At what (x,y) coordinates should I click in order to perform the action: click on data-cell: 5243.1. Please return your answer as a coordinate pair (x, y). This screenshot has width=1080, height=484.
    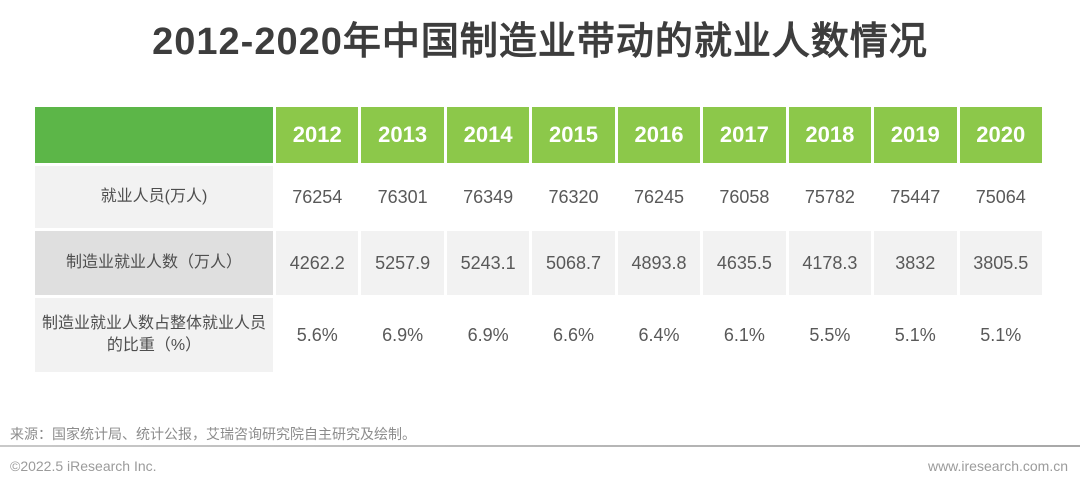
    Looking at the image, I should click on (488, 263).